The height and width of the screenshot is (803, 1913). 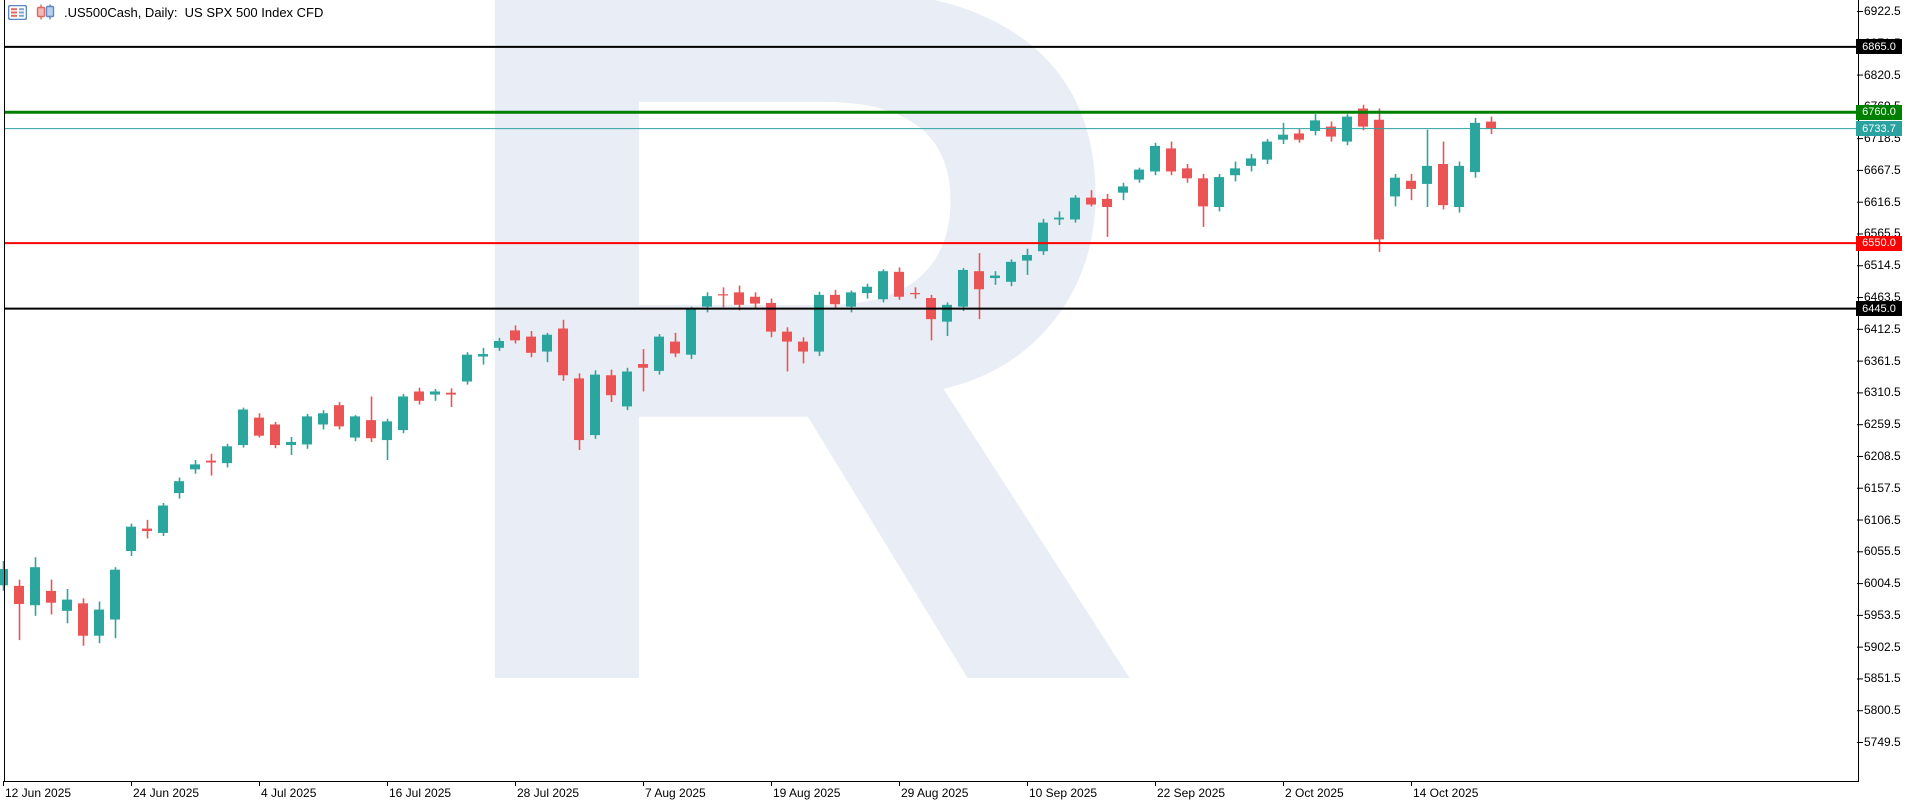 I want to click on candle-body-5-Aug-2025, so click(x=611, y=385).